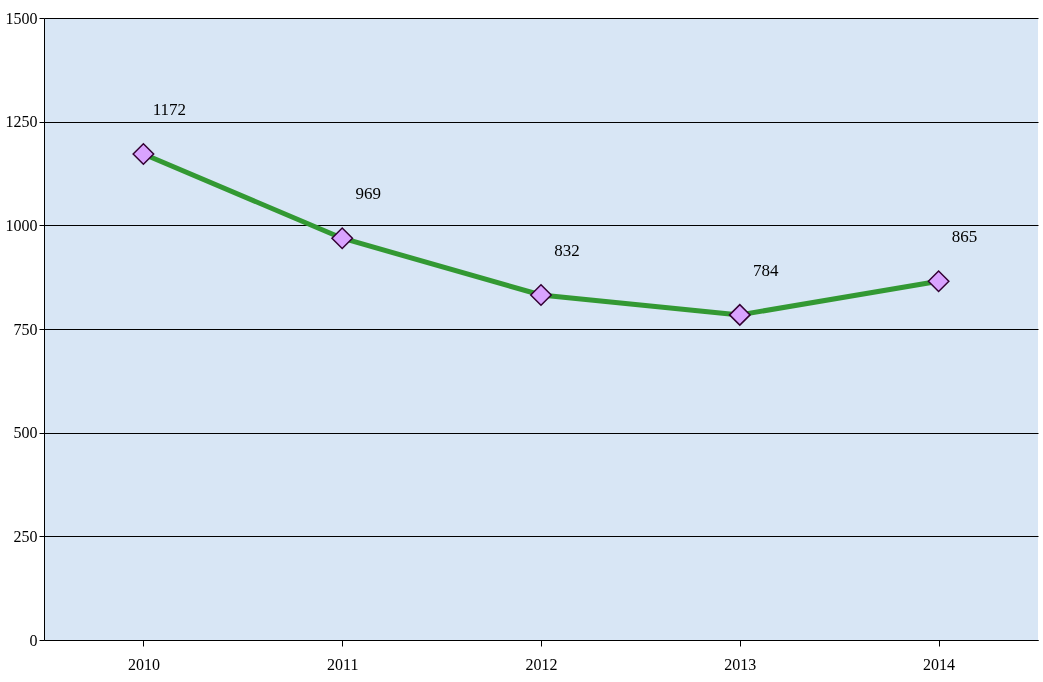 The width and height of the screenshot is (1043, 682). Describe the element at coordinates (567, 250) in the screenshot. I see `data-label: 832` at that location.